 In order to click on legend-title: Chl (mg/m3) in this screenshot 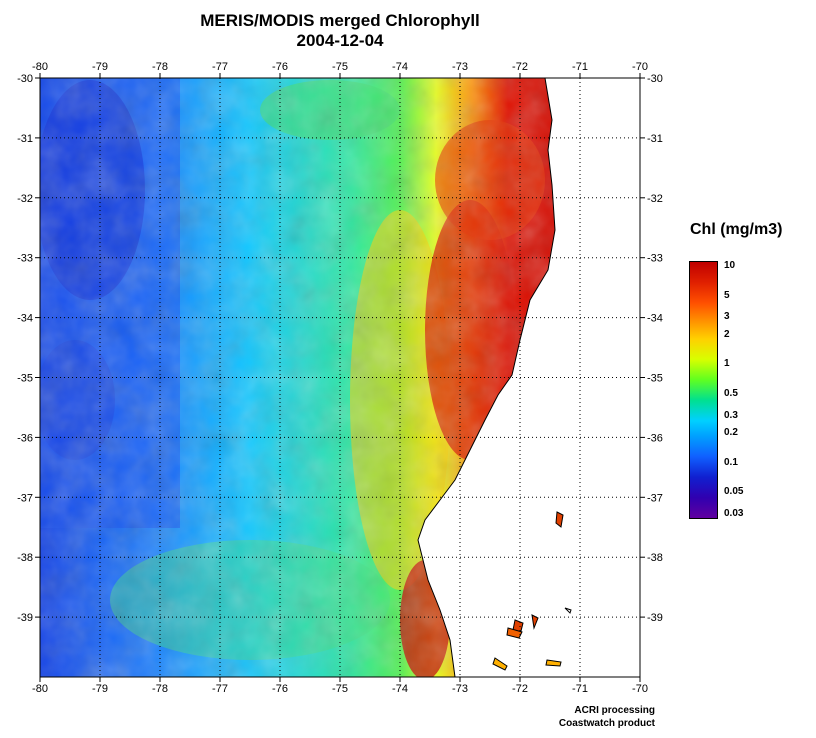, I will do `click(736, 229)`.